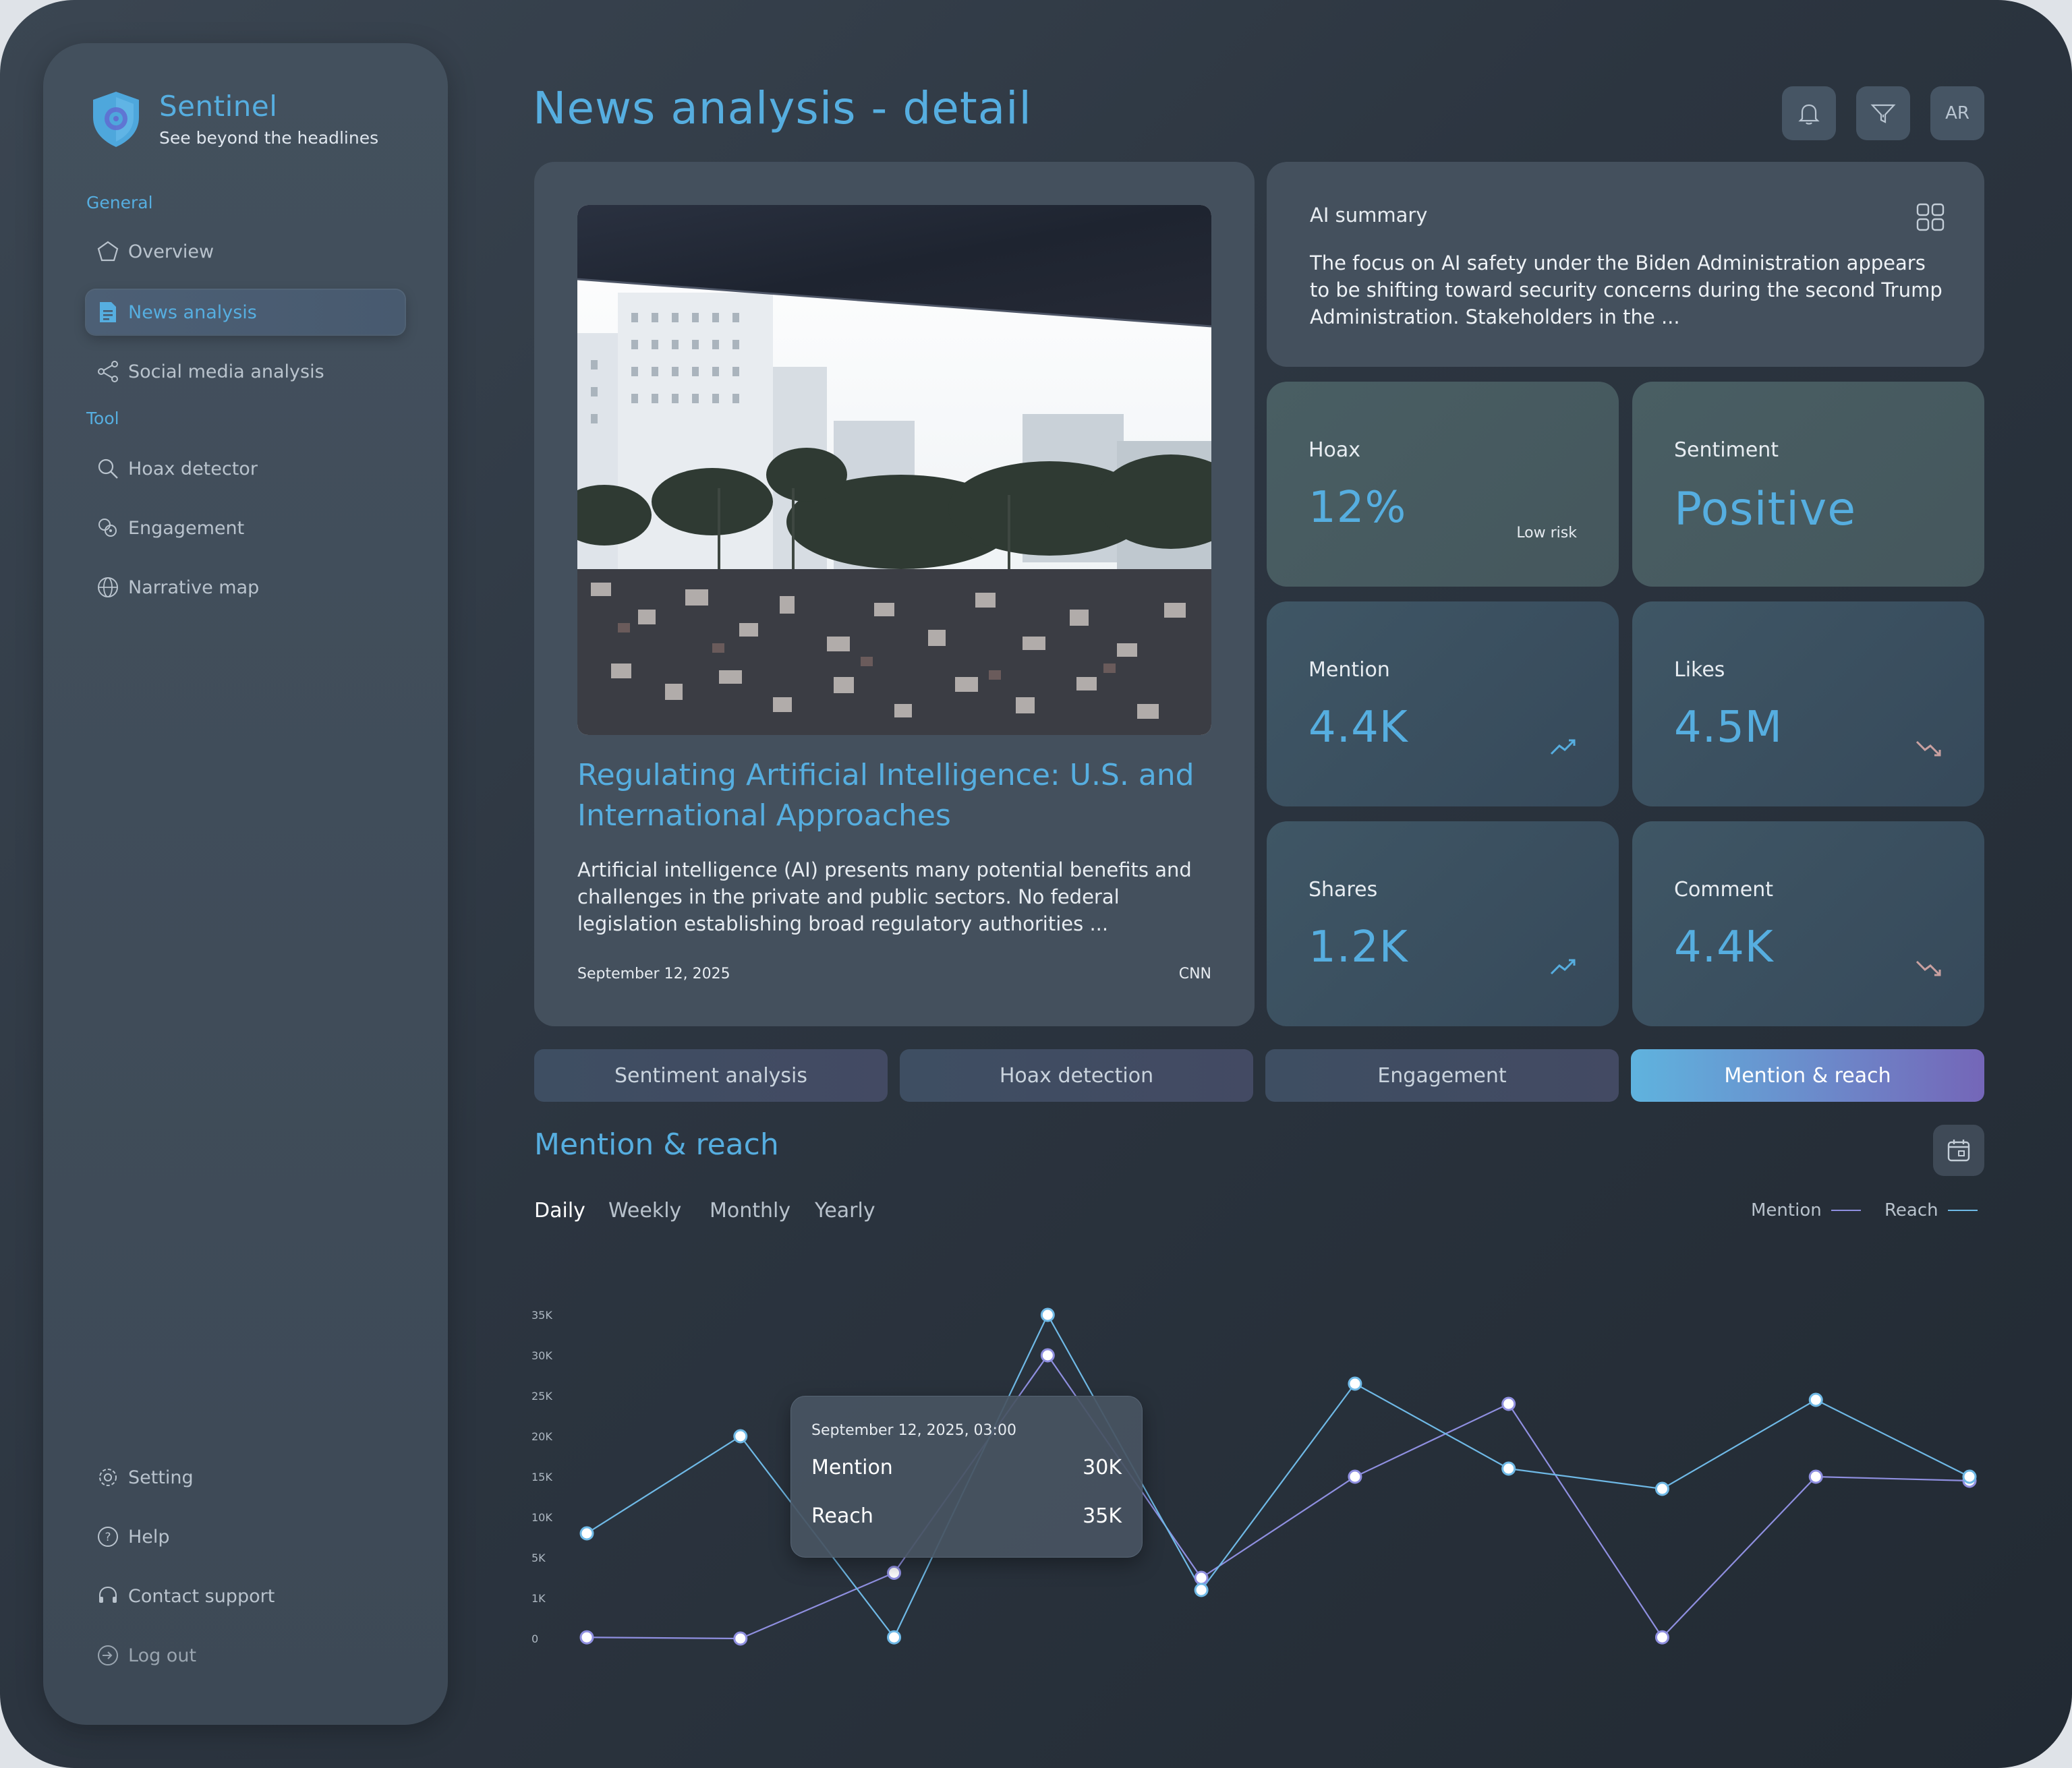 The image size is (2072, 1768). What do you see at coordinates (108, 1596) in the screenshot?
I see `headset-icon` at bounding box center [108, 1596].